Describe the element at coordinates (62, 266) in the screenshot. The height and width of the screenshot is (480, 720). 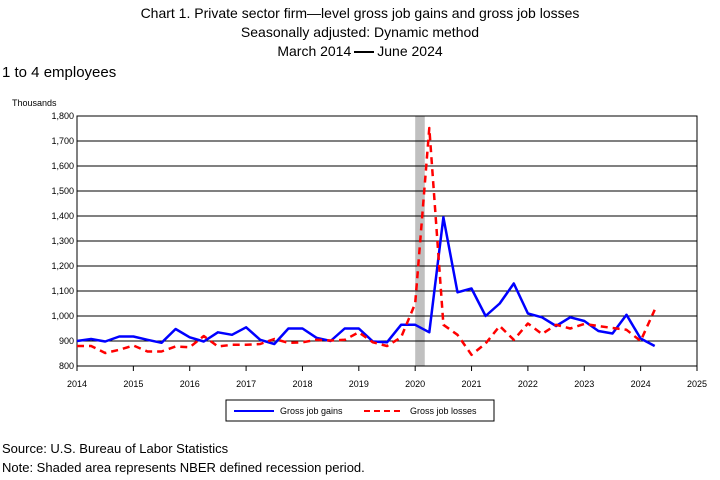
I see `y-tick-label: 1,200` at that location.